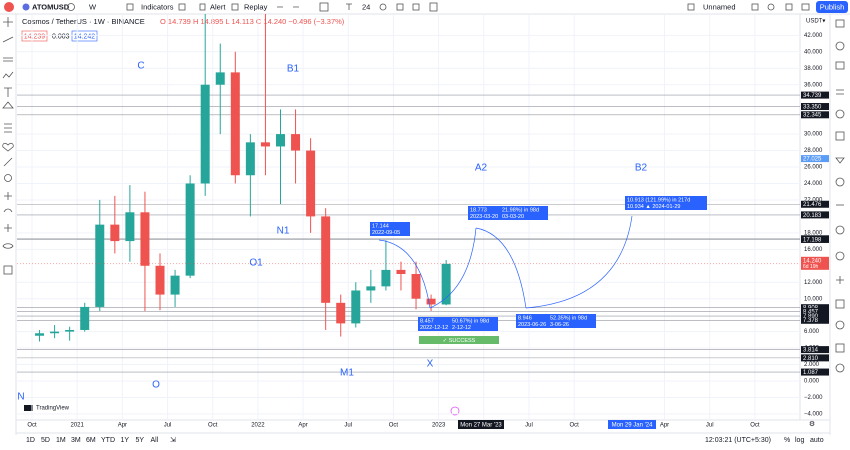 The width and height of the screenshot is (850, 450). What do you see at coordinates (787, 440) in the screenshot?
I see `percent: %` at bounding box center [787, 440].